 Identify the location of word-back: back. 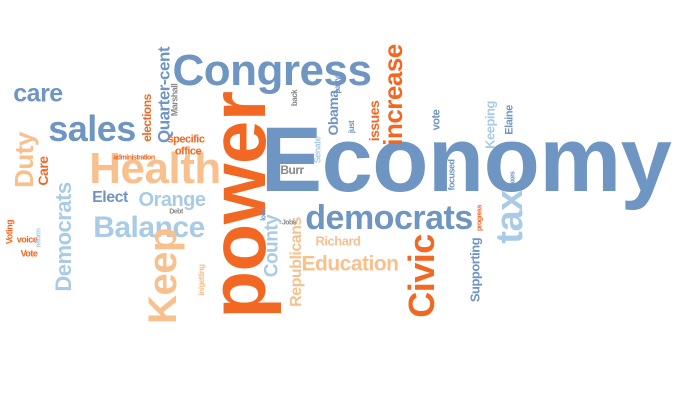
(294, 98).